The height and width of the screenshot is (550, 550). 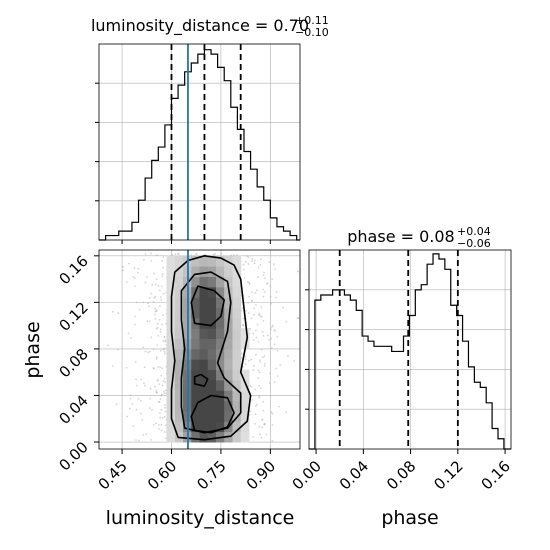 What do you see at coordinates (199, 349) in the screenshot?
I see `joint-density-frame` at bounding box center [199, 349].